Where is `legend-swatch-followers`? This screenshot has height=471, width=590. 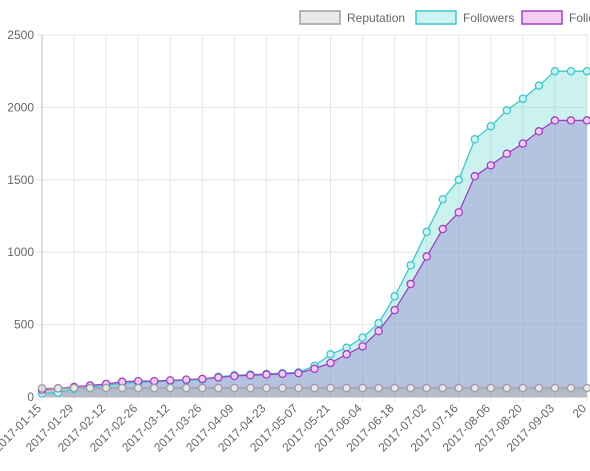
legend-swatch-followers is located at coordinates (436, 17).